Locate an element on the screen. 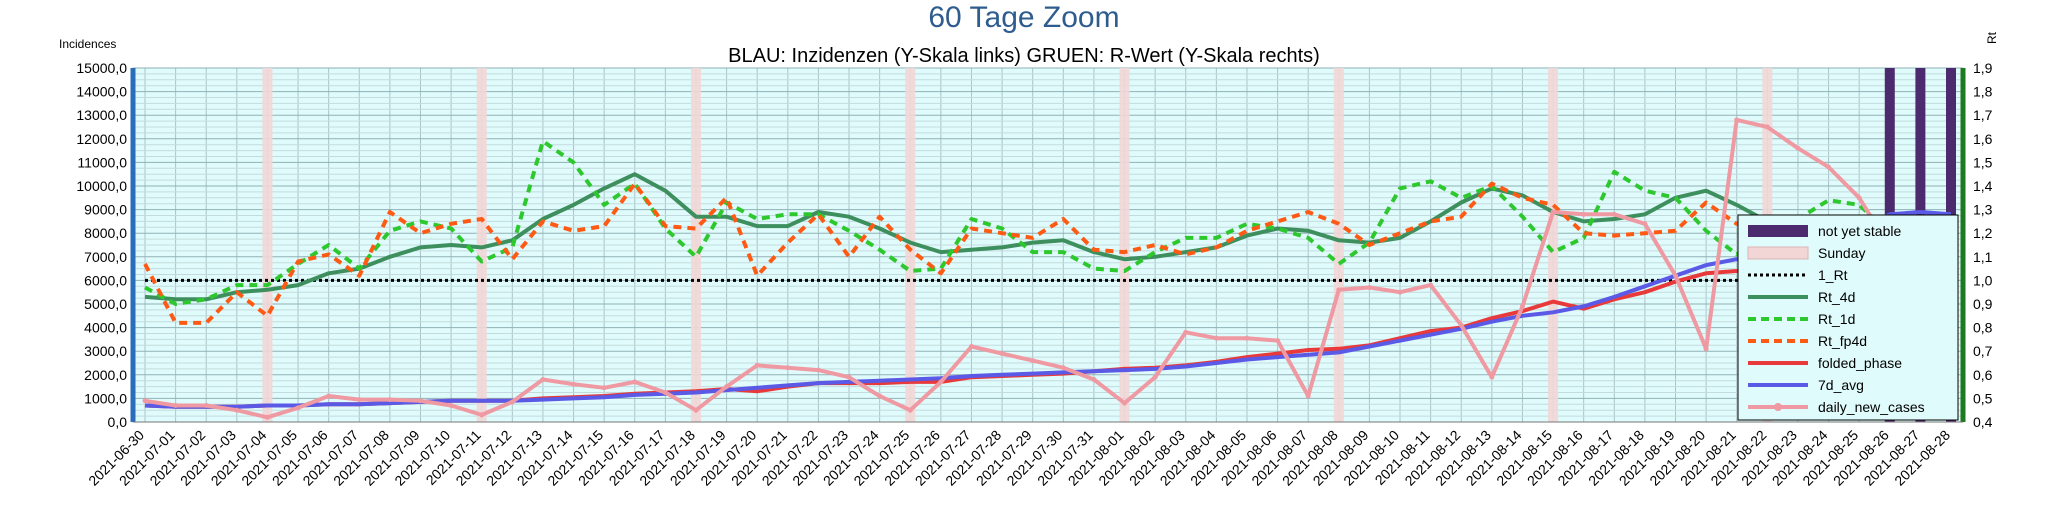  y-tick-right: 1,2 is located at coordinates (1983, 233).